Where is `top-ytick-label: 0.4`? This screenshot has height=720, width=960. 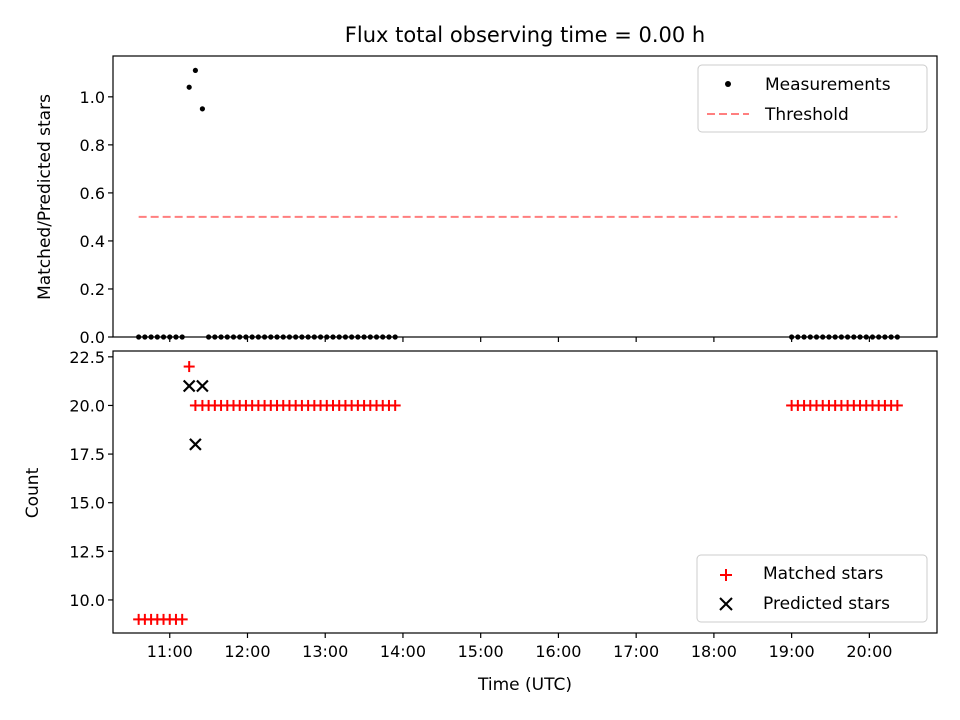 top-ytick-label: 0.4 is located at coordinates (92, 241).